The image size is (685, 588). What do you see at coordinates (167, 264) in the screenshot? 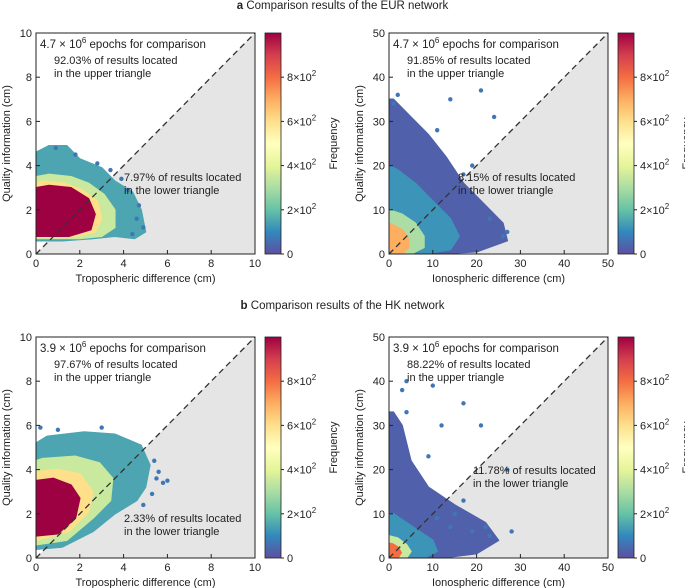
I see `x-tick-label: 6` at bounding box center [167, 264].